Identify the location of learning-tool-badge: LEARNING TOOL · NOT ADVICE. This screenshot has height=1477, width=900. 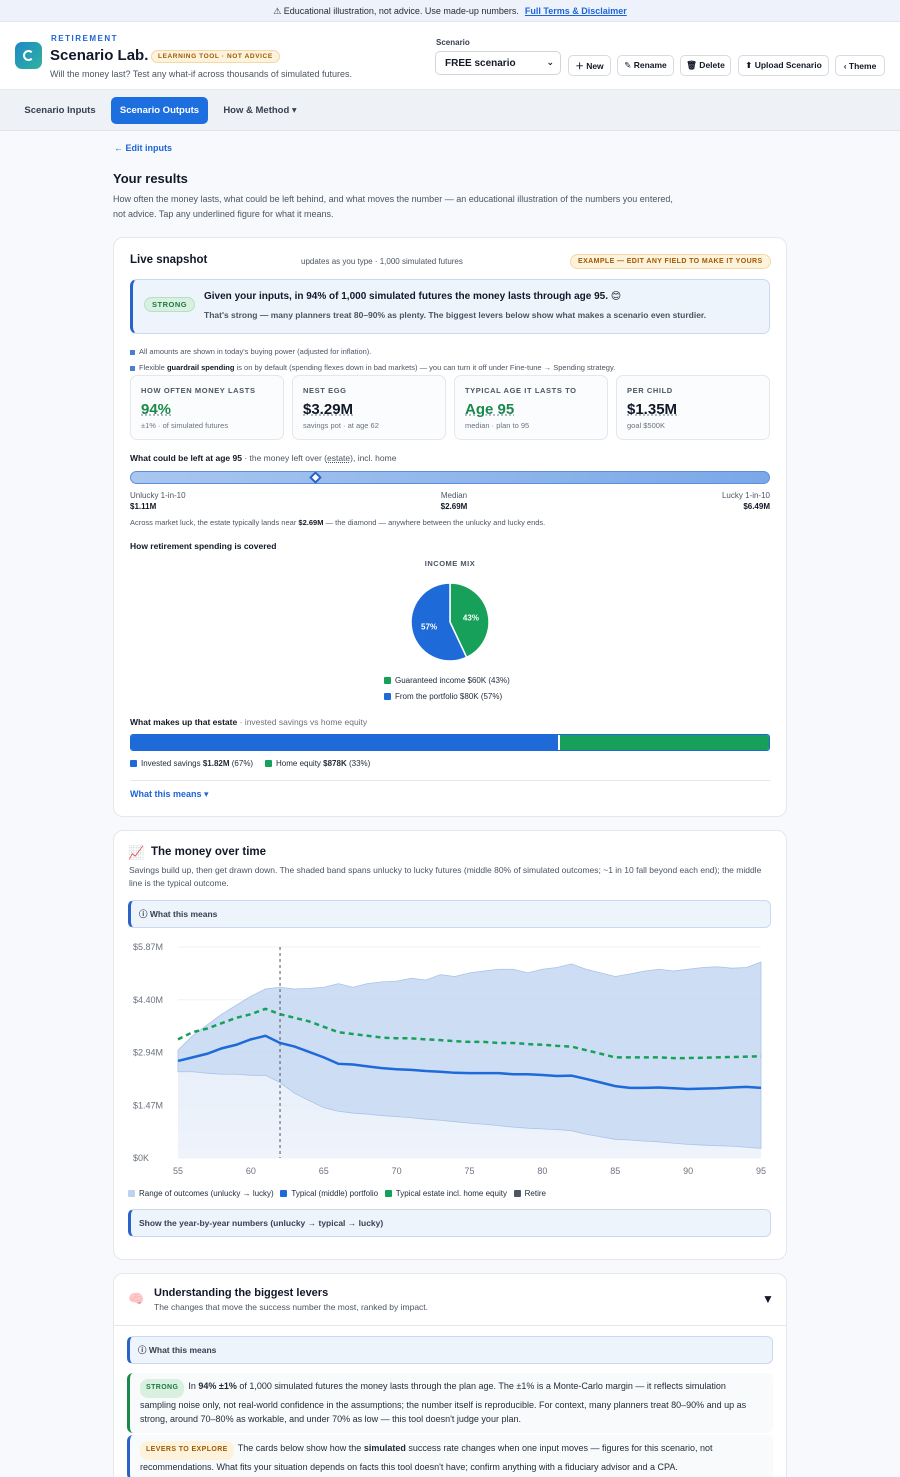
(215, 56).